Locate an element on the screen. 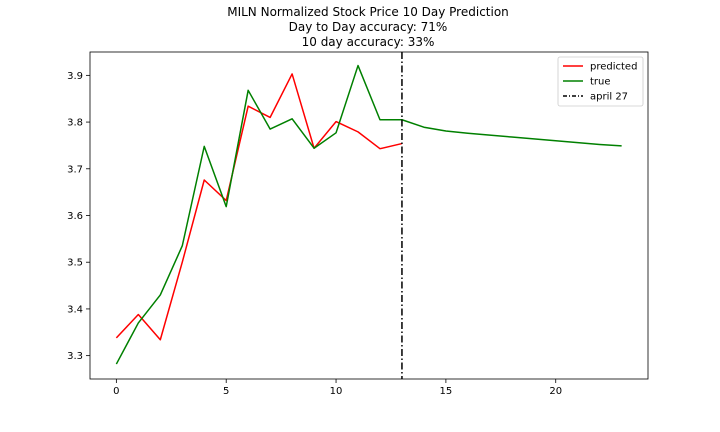 Image resolution: width=720 pixels, height=432 pixels. legend-label: predicted is located at coordinates (613, 67).